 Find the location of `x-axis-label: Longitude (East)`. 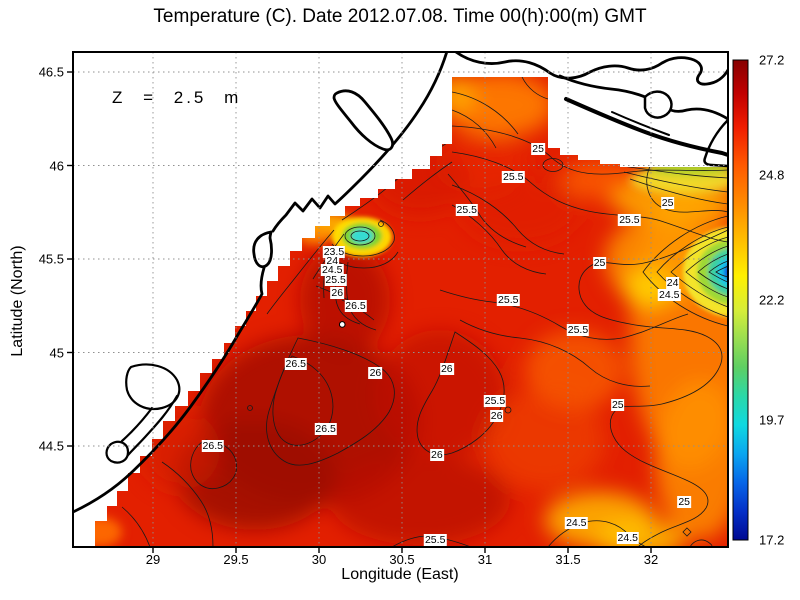

x-axis-label: Longitude (East) is located at coordinates (400, 574).